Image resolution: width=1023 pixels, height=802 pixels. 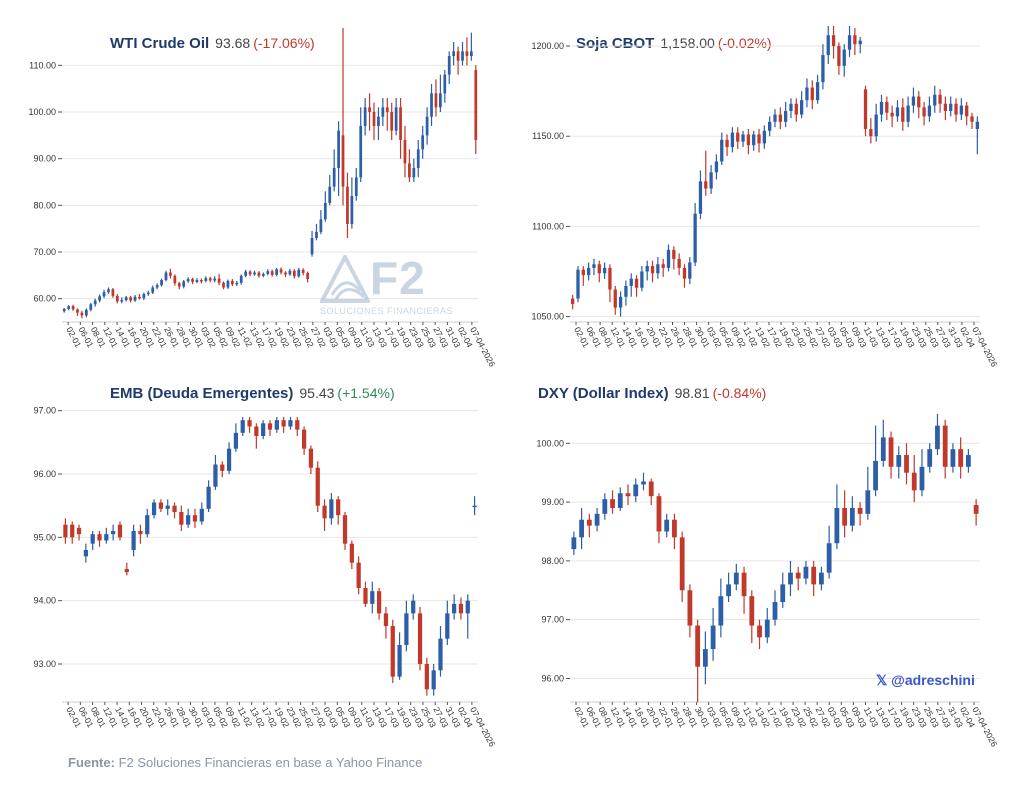 I want to click on emb-title: EMB (Deuda Emergentes) 95.43 (+1.54%), so click(x=252, y=393).